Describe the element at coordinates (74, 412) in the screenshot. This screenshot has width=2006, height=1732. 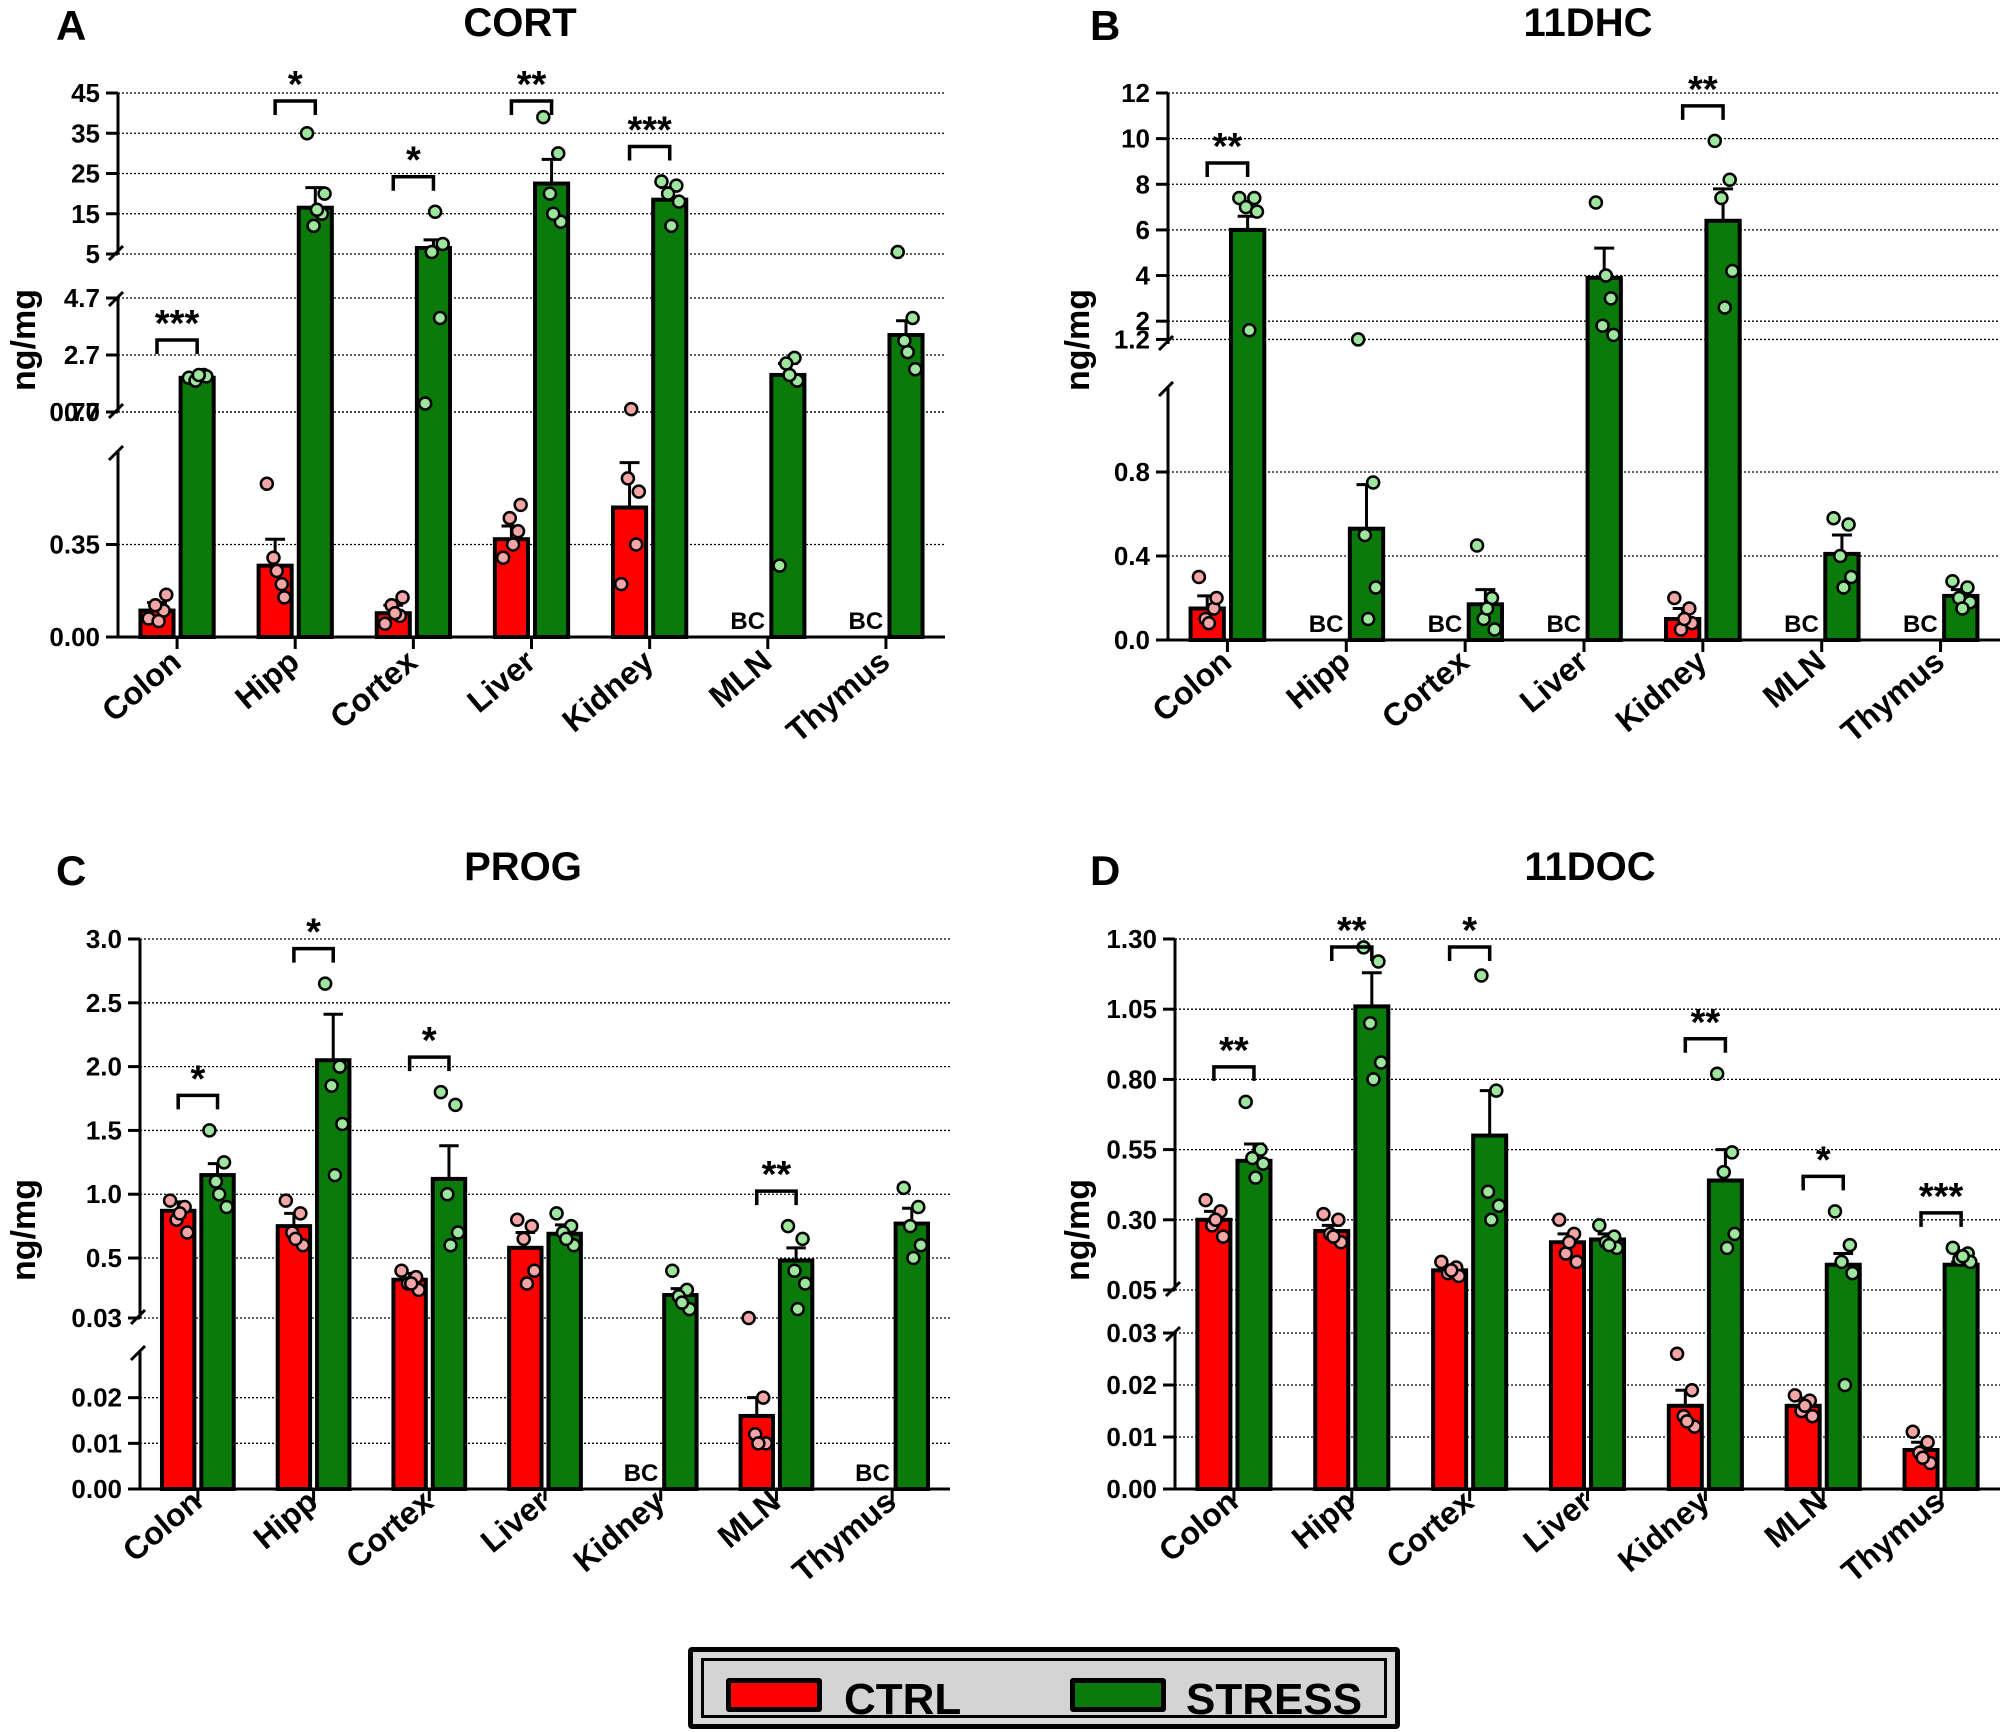
I see `y-tick-label: 0.70` at that location.